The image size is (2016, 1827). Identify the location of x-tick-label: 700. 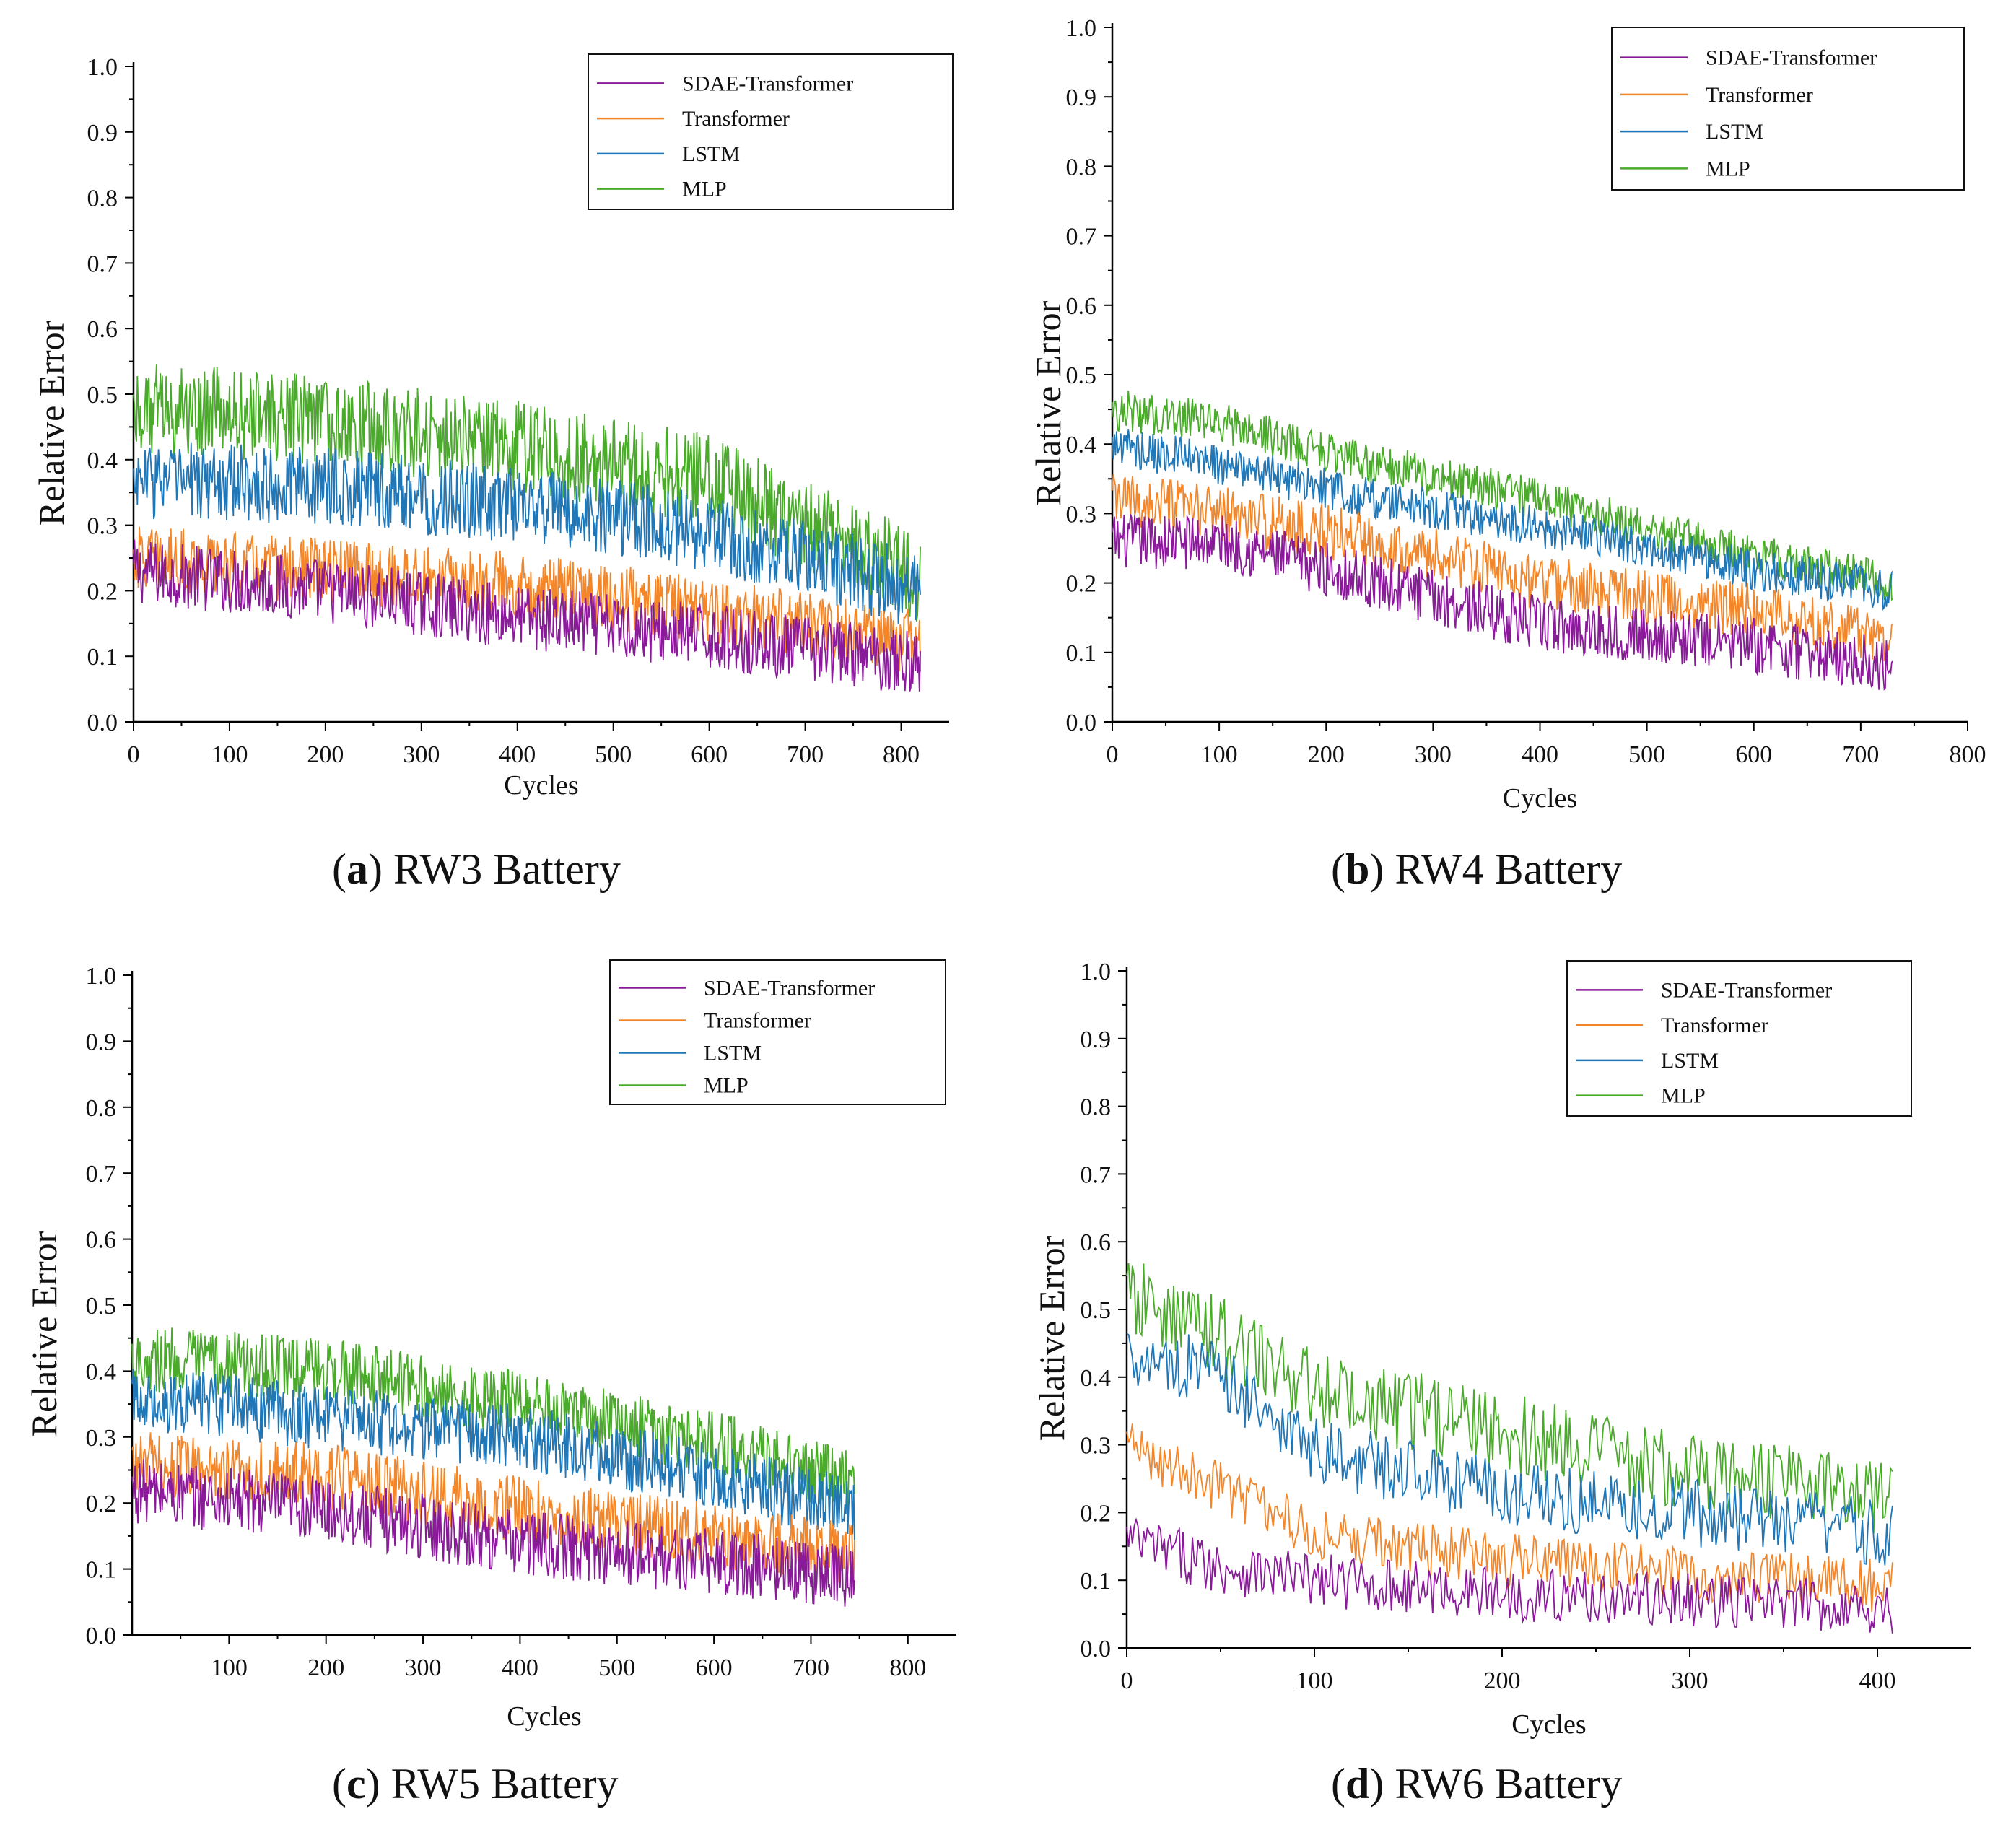
(805, 754).